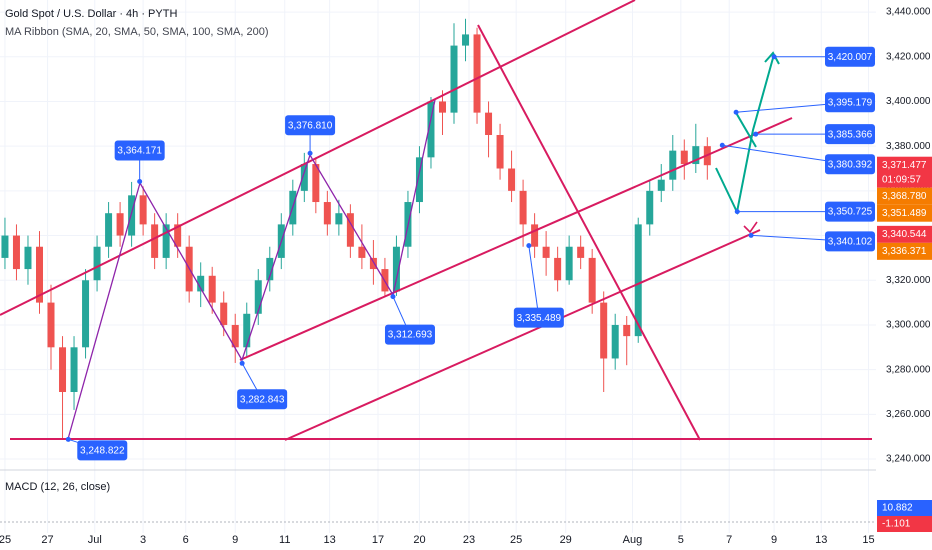 The image size is (932, 550). Describe the element at coordinates (908, 414) in the screenshot. I see `y-tick-label: 3,260.000` at that location.